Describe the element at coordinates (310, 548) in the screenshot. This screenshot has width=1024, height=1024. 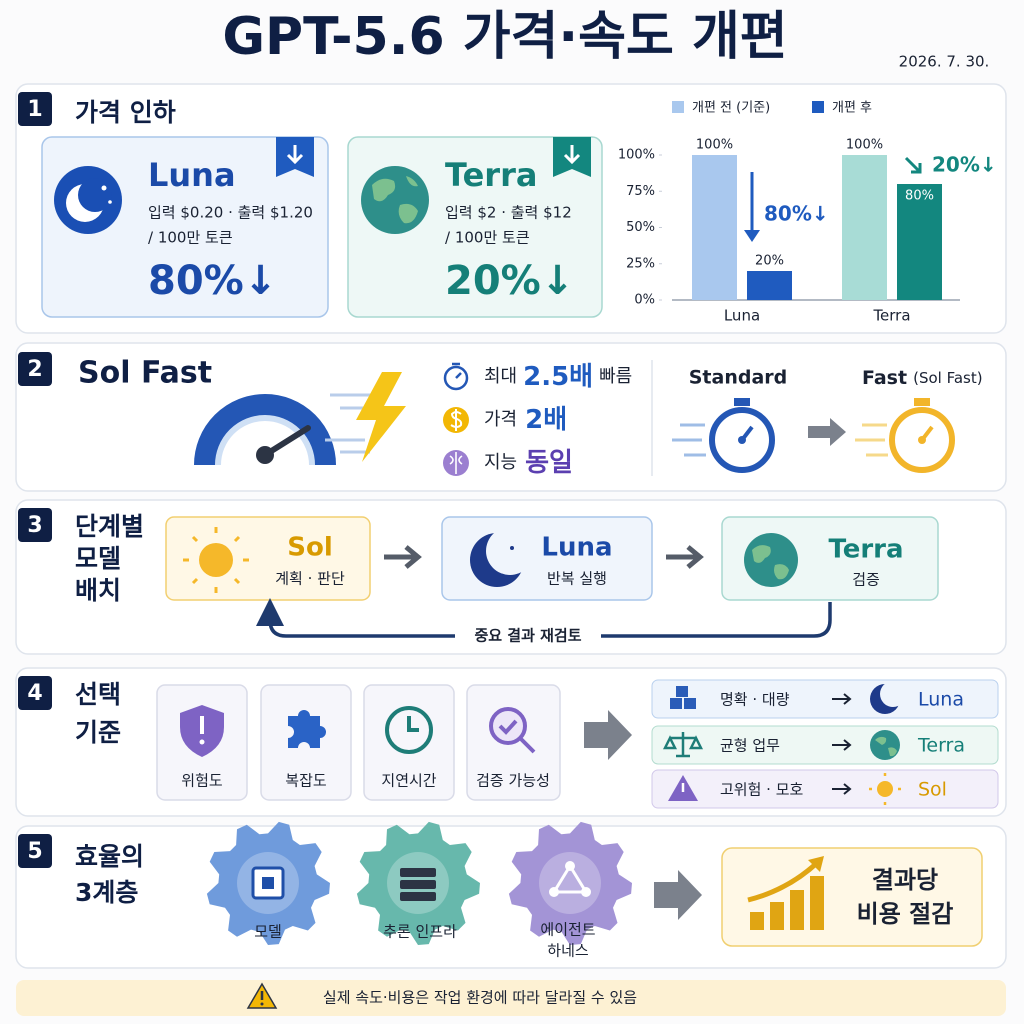
I see `stage-name: Sol` at that location.